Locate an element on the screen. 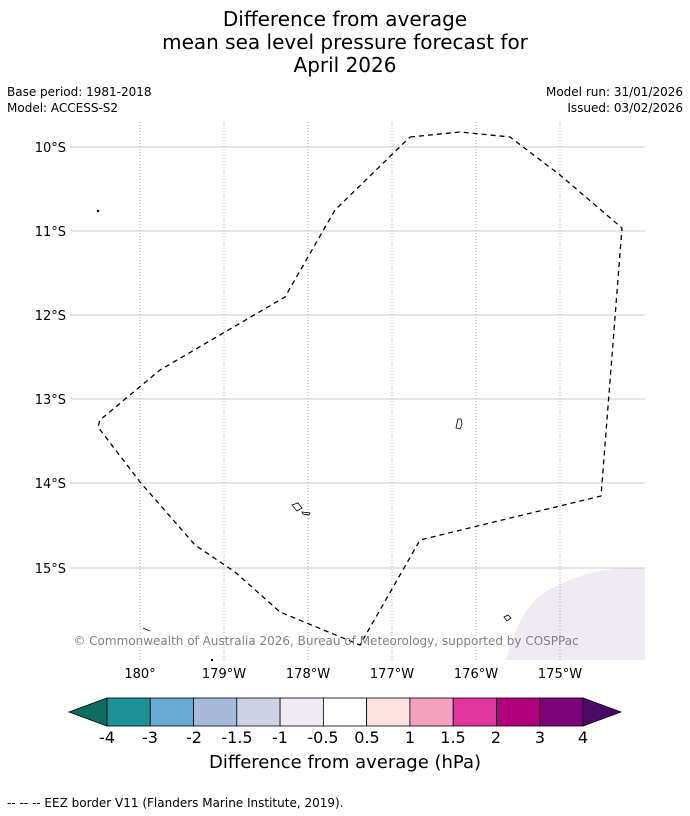  cbar-tick-0: -4 is located at coordinates (107, 737).